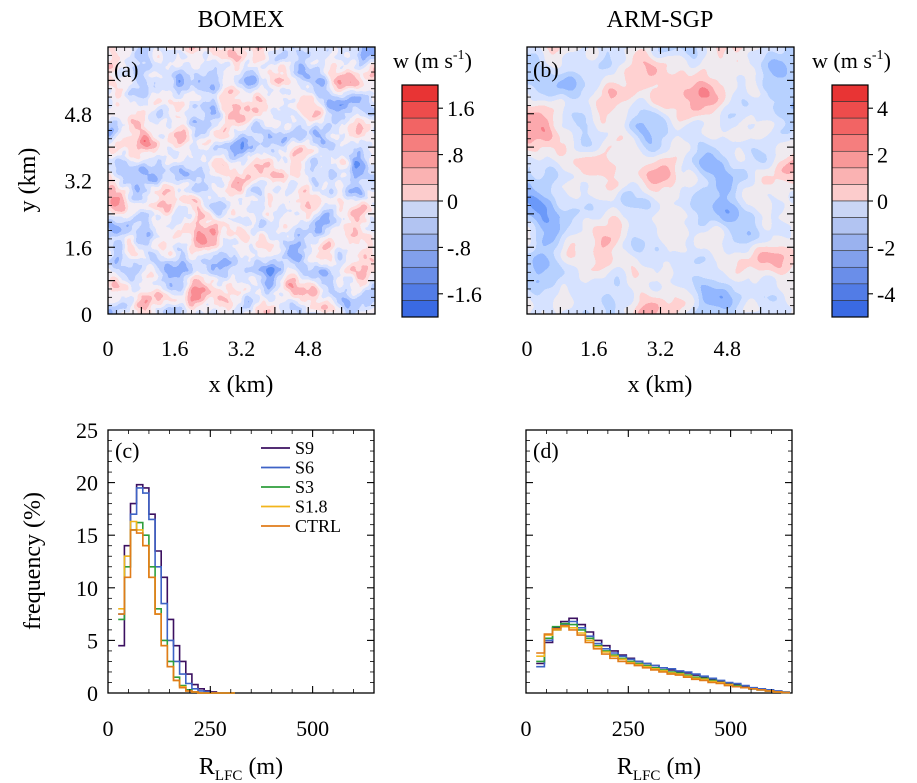 This screenshot has width=917, height=783. I want to click on panel-c-frame, so click(241, 561).